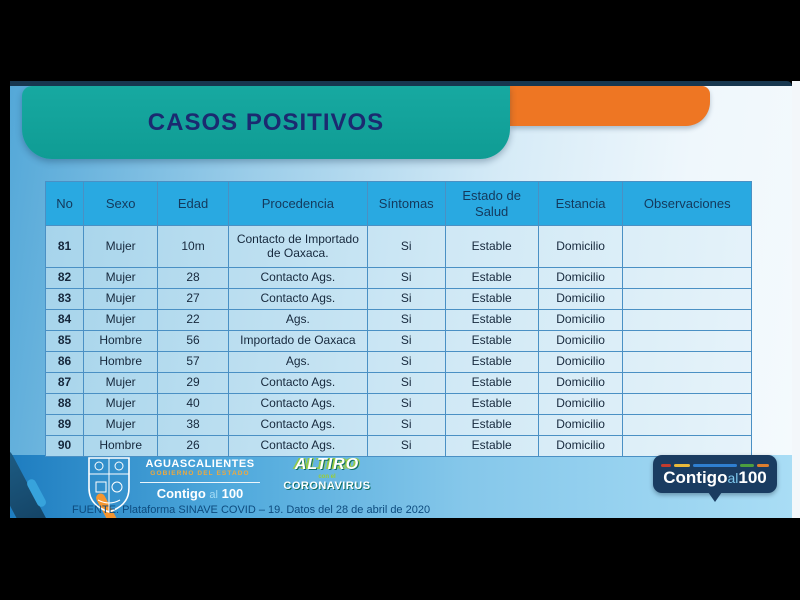  I want to click on contigo-al-100-badge: Contigoal100, so click(715, 478).